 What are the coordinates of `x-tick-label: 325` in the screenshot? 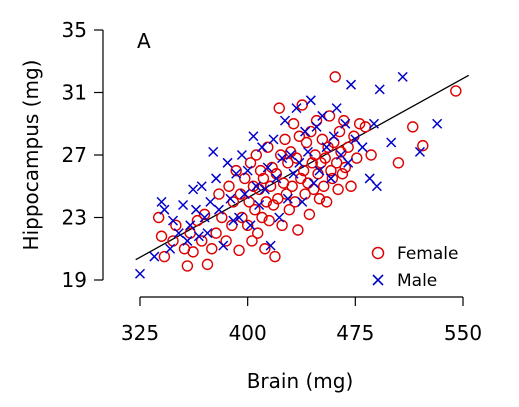 It's located at (140, 333).